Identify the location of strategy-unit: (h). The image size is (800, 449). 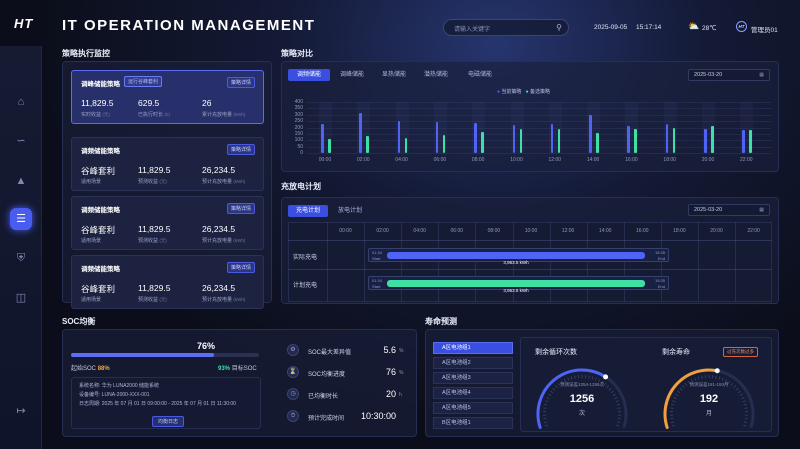
(167, 114).